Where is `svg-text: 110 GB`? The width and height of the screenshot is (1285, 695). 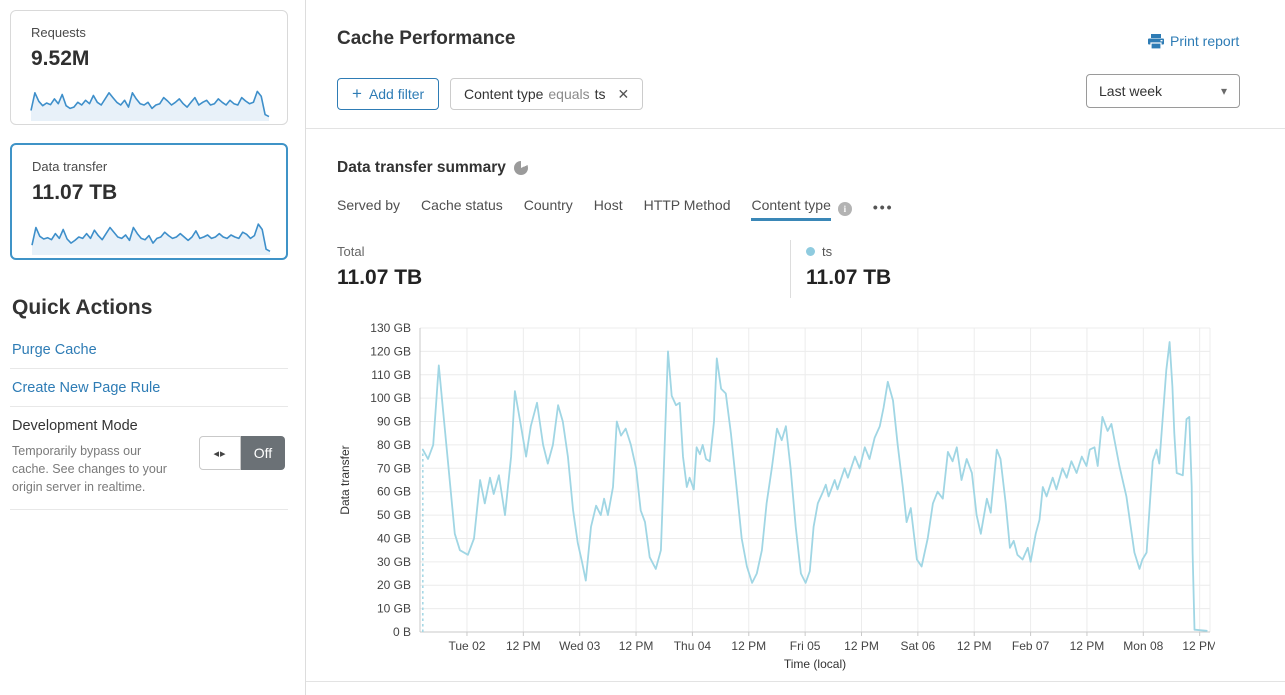
svg-text: 110 GB is located at coordinates (391, 375).